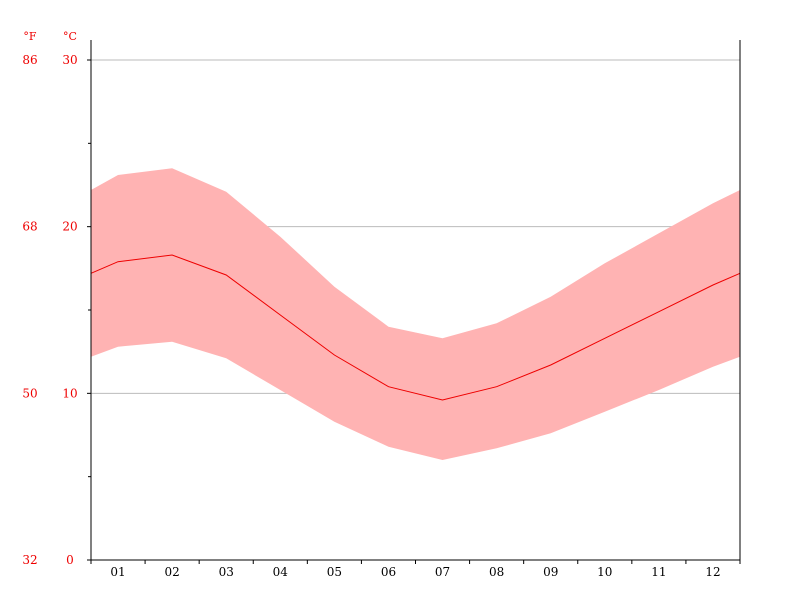  What do you see at coordinates (69, 227) in the screenshot?
I see `celsius-tick-label: 20` at bounding box center [69, 227].